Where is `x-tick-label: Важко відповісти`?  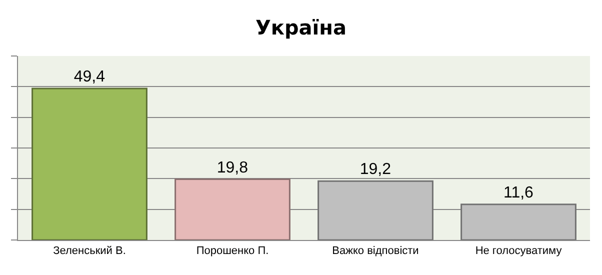
x-tick-label: Важко відповісти is located at coordinates (375, 251).